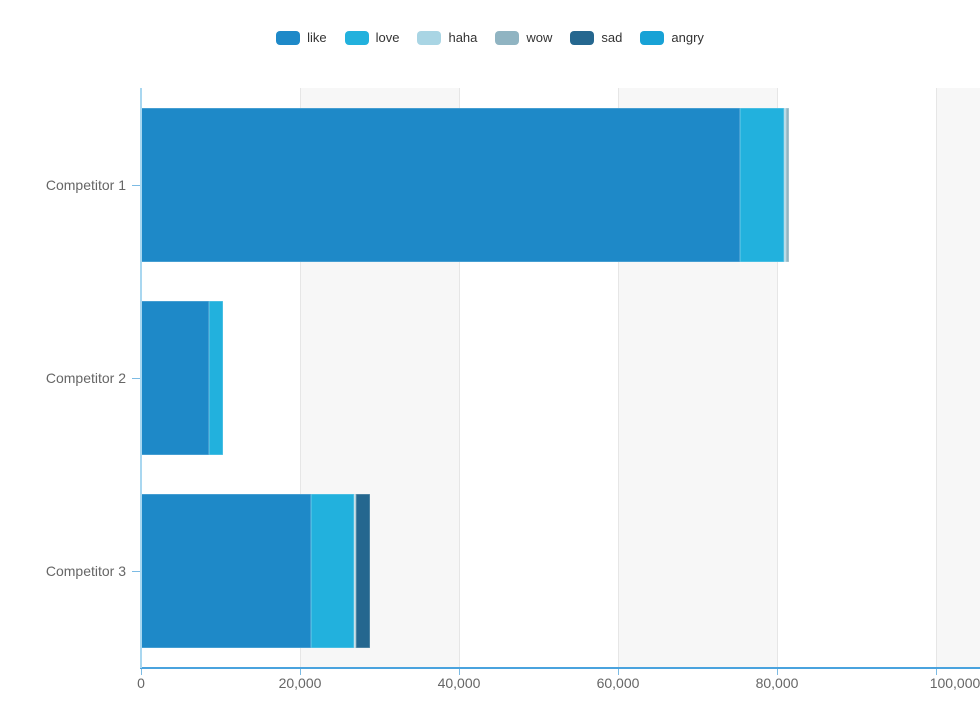 This screenshot has width=980, height=715. Describe the element at coordinates (490, 38) in the screenshot. I see `legend: like love haha wow sad angry` at that location.